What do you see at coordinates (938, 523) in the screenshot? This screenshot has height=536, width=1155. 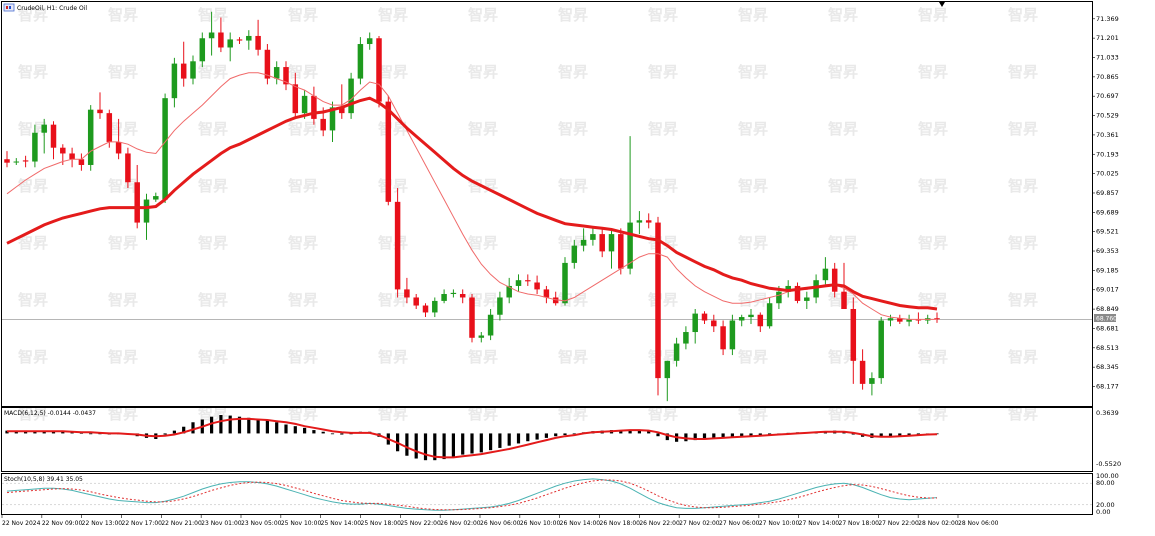 I see `time-tick-label: 28 Nov 02:00` at bounding box center [938, 523].